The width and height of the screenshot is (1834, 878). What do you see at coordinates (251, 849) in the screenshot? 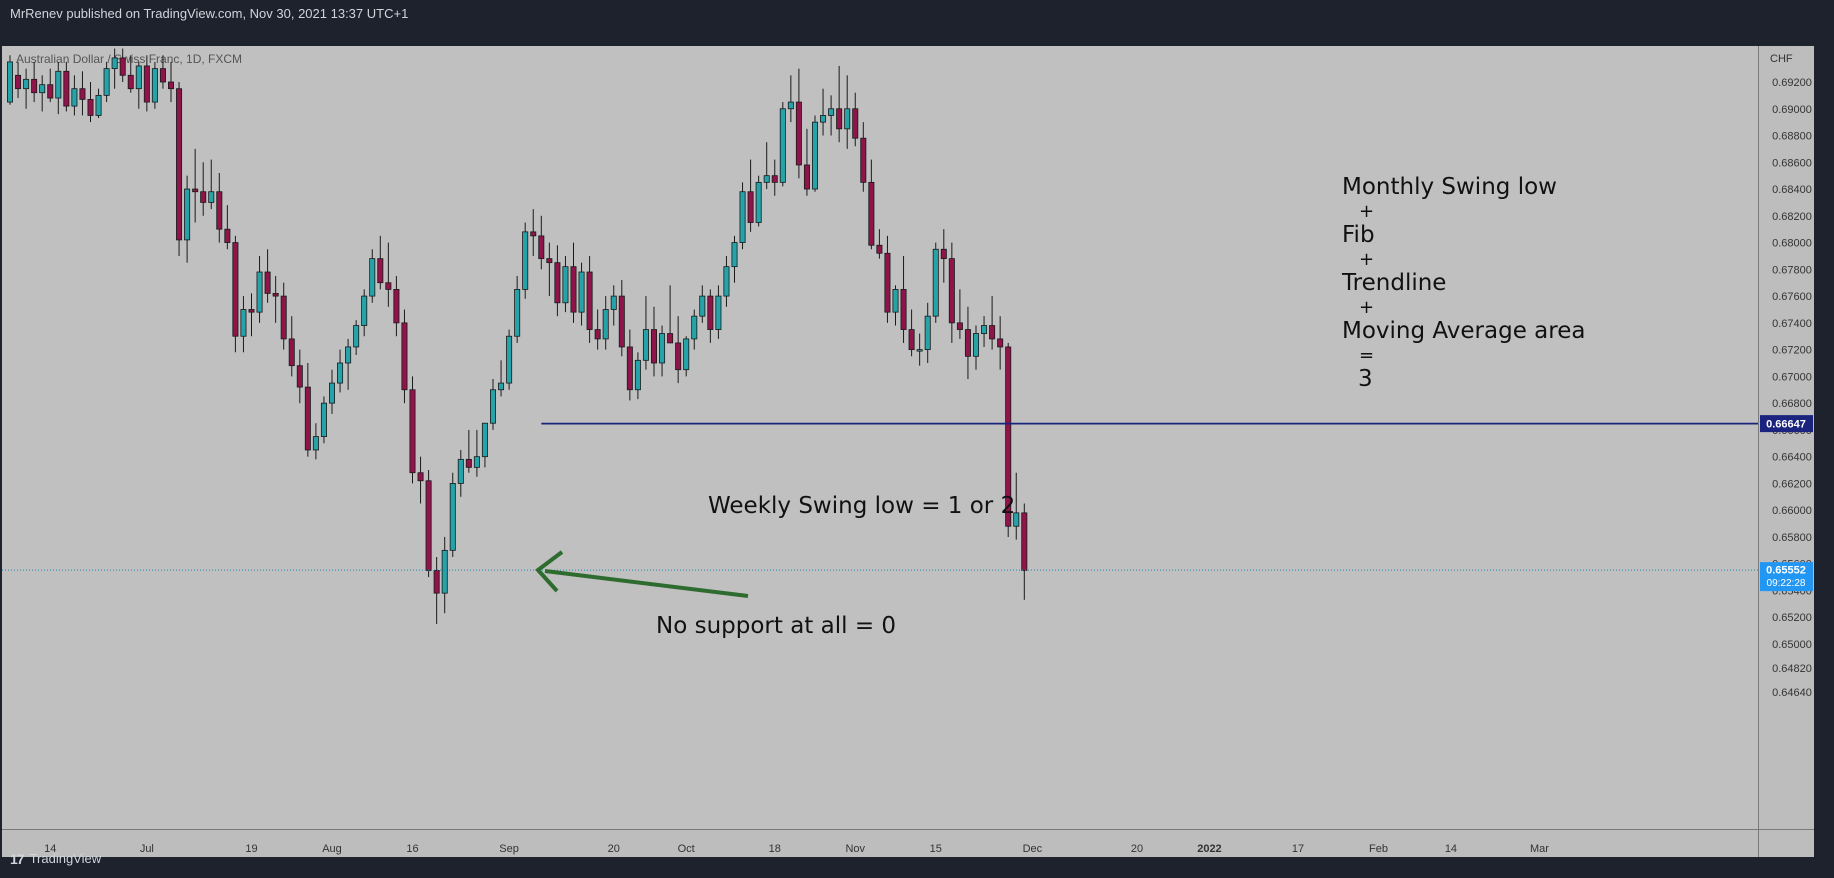
I see `time-tick-label: 19` at bounding box center [251, 849].